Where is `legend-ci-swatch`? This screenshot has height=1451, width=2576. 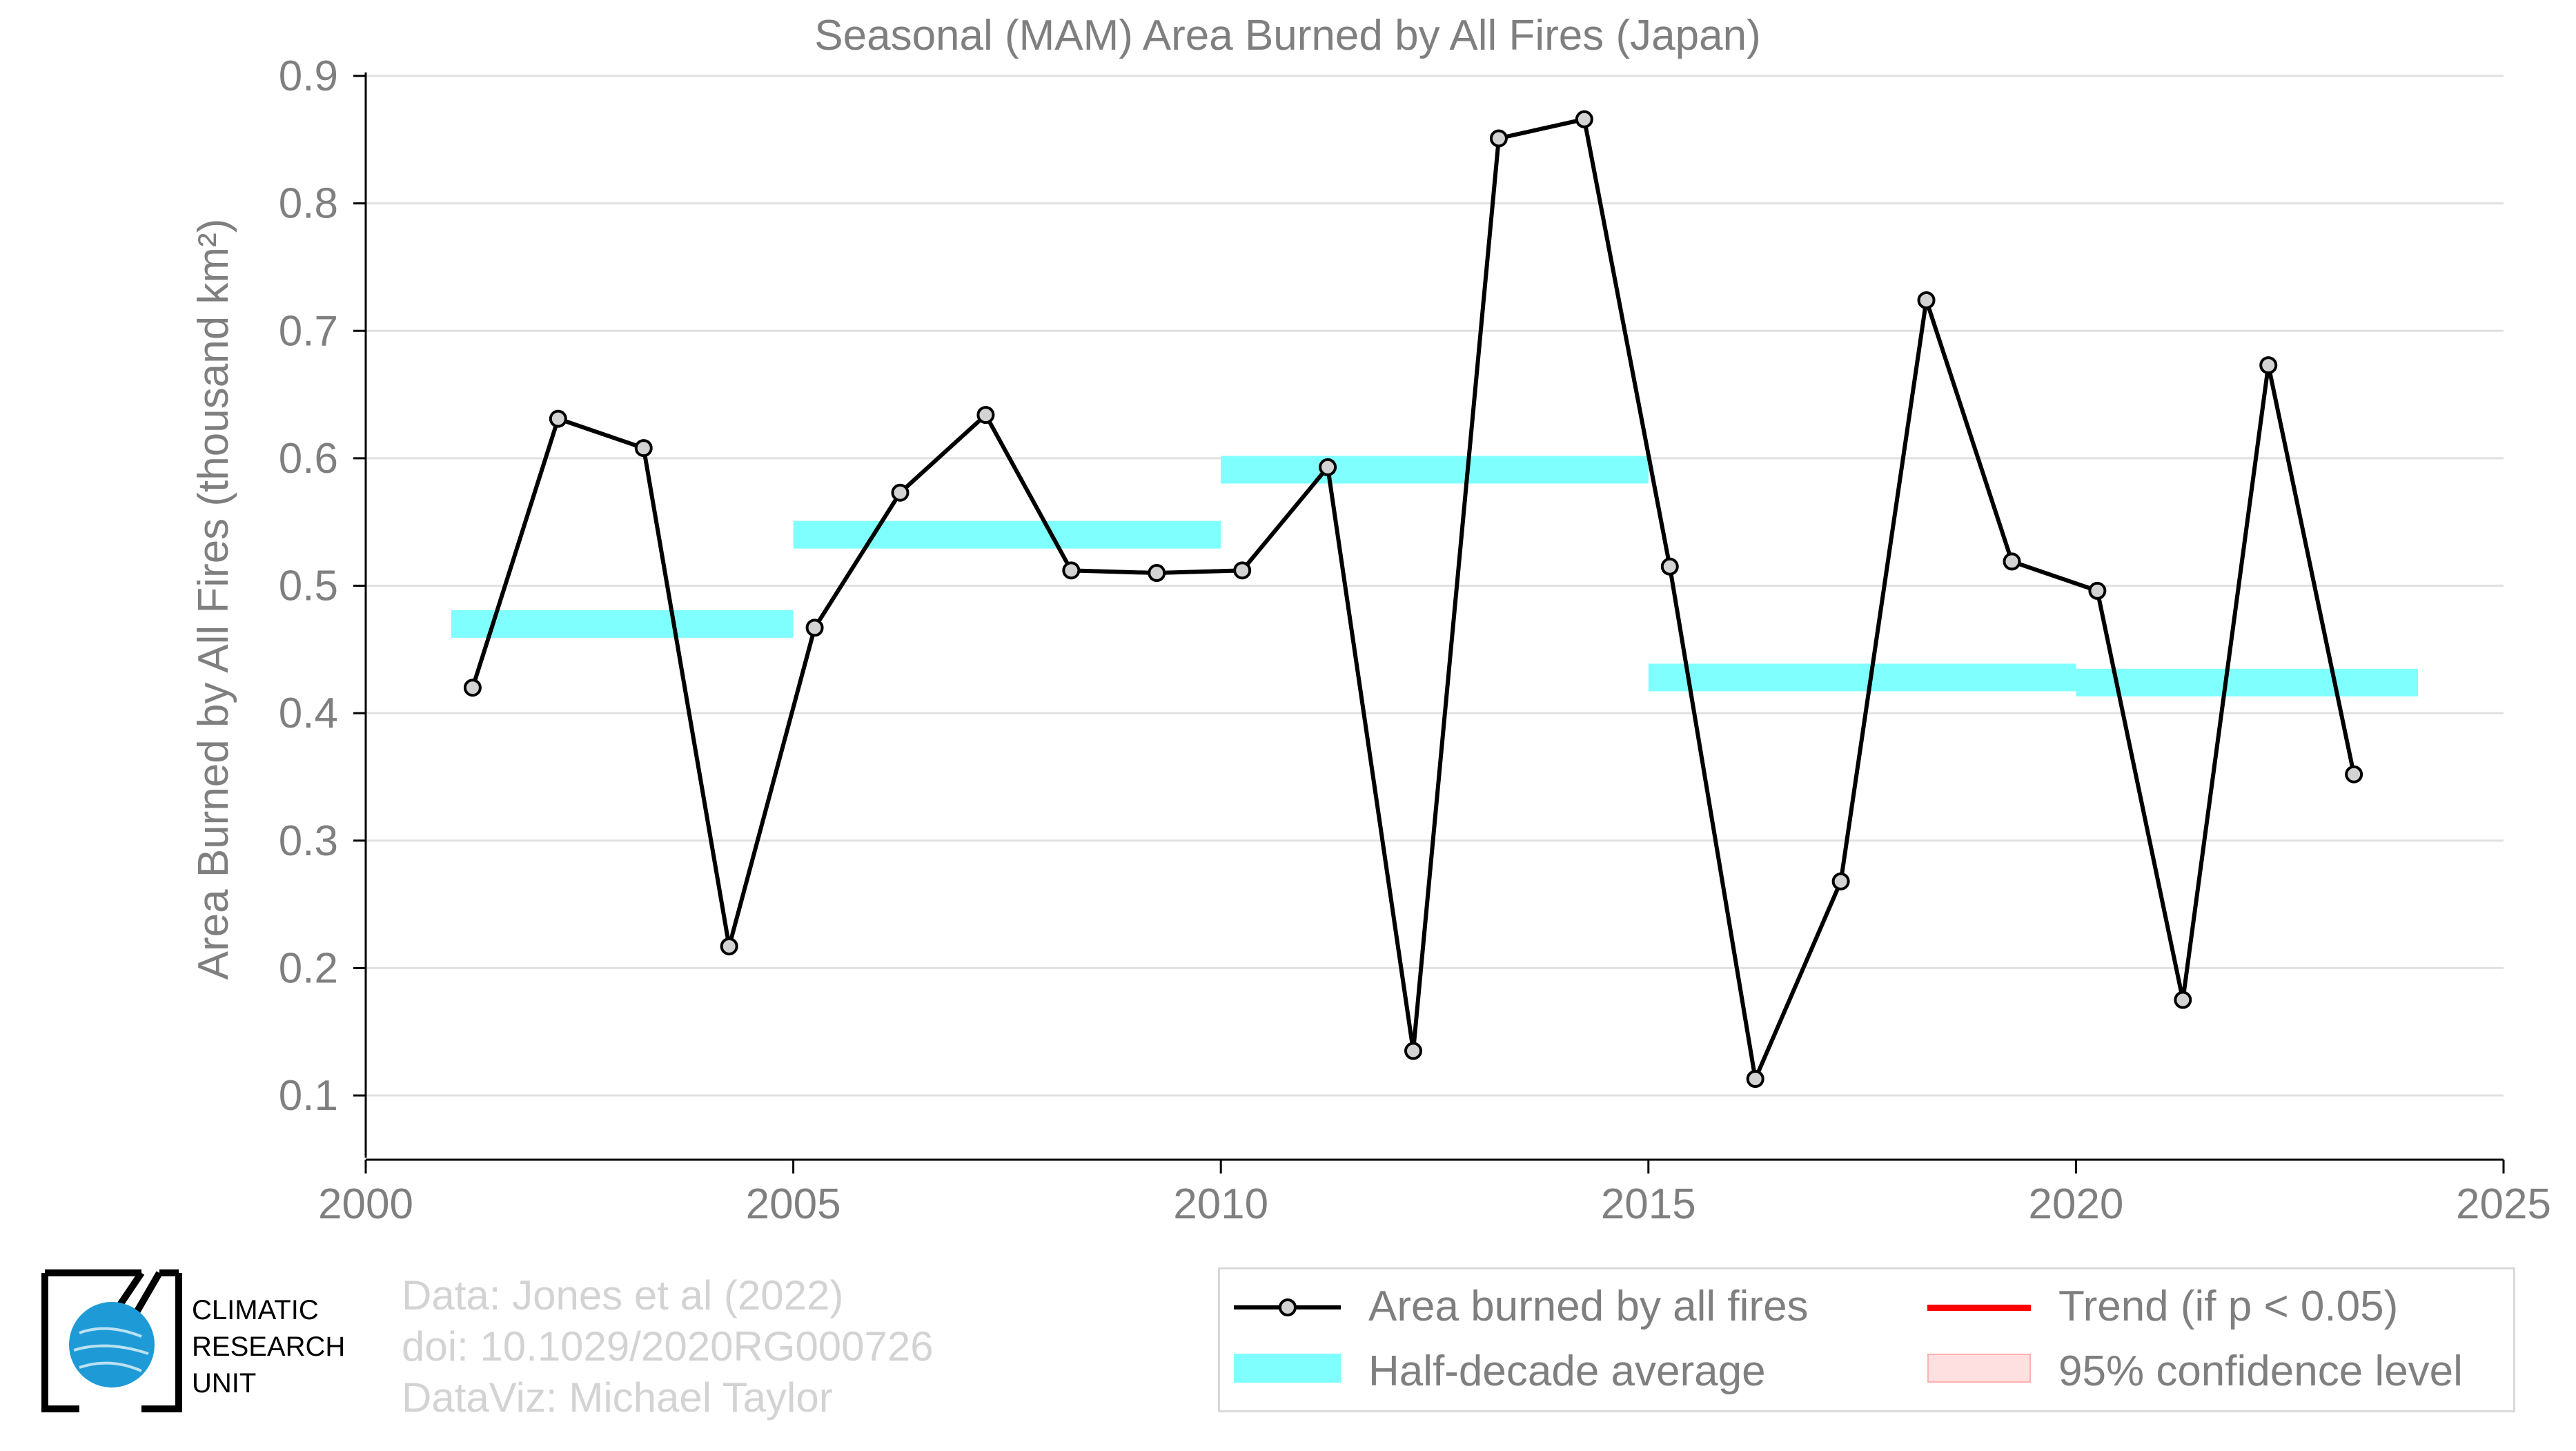
legend-ci-swatch is located at coordinates (1979, 1368).